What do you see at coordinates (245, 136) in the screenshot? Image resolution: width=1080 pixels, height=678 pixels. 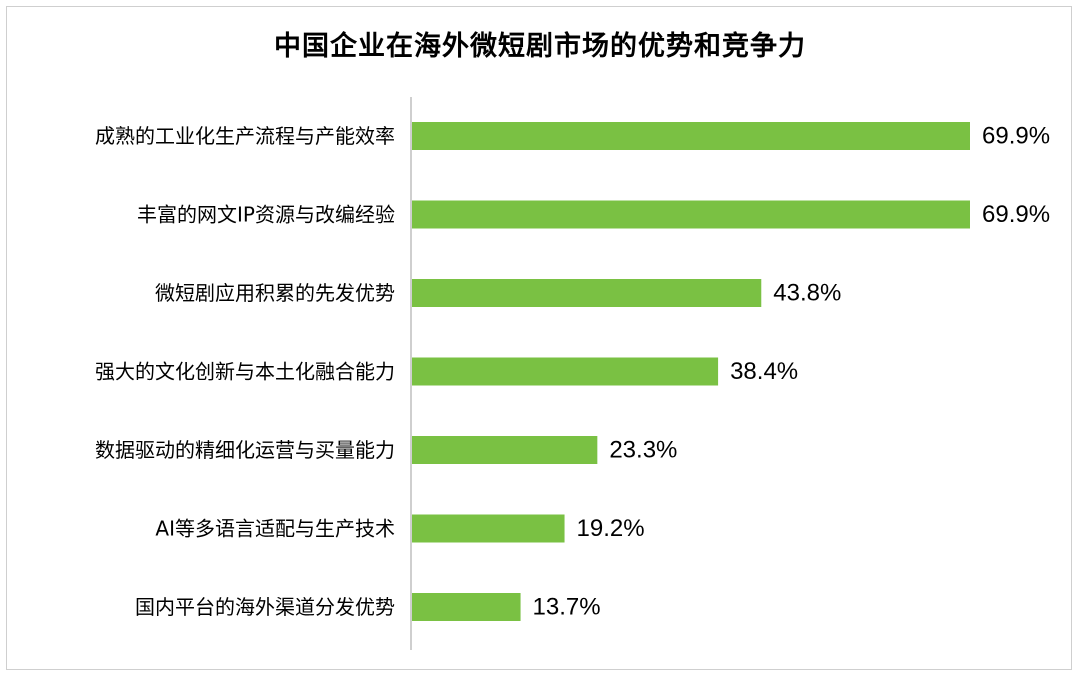 I see `category-label: 成熟的工业化生产流程与产能效率` at bounding box center [245, 136].